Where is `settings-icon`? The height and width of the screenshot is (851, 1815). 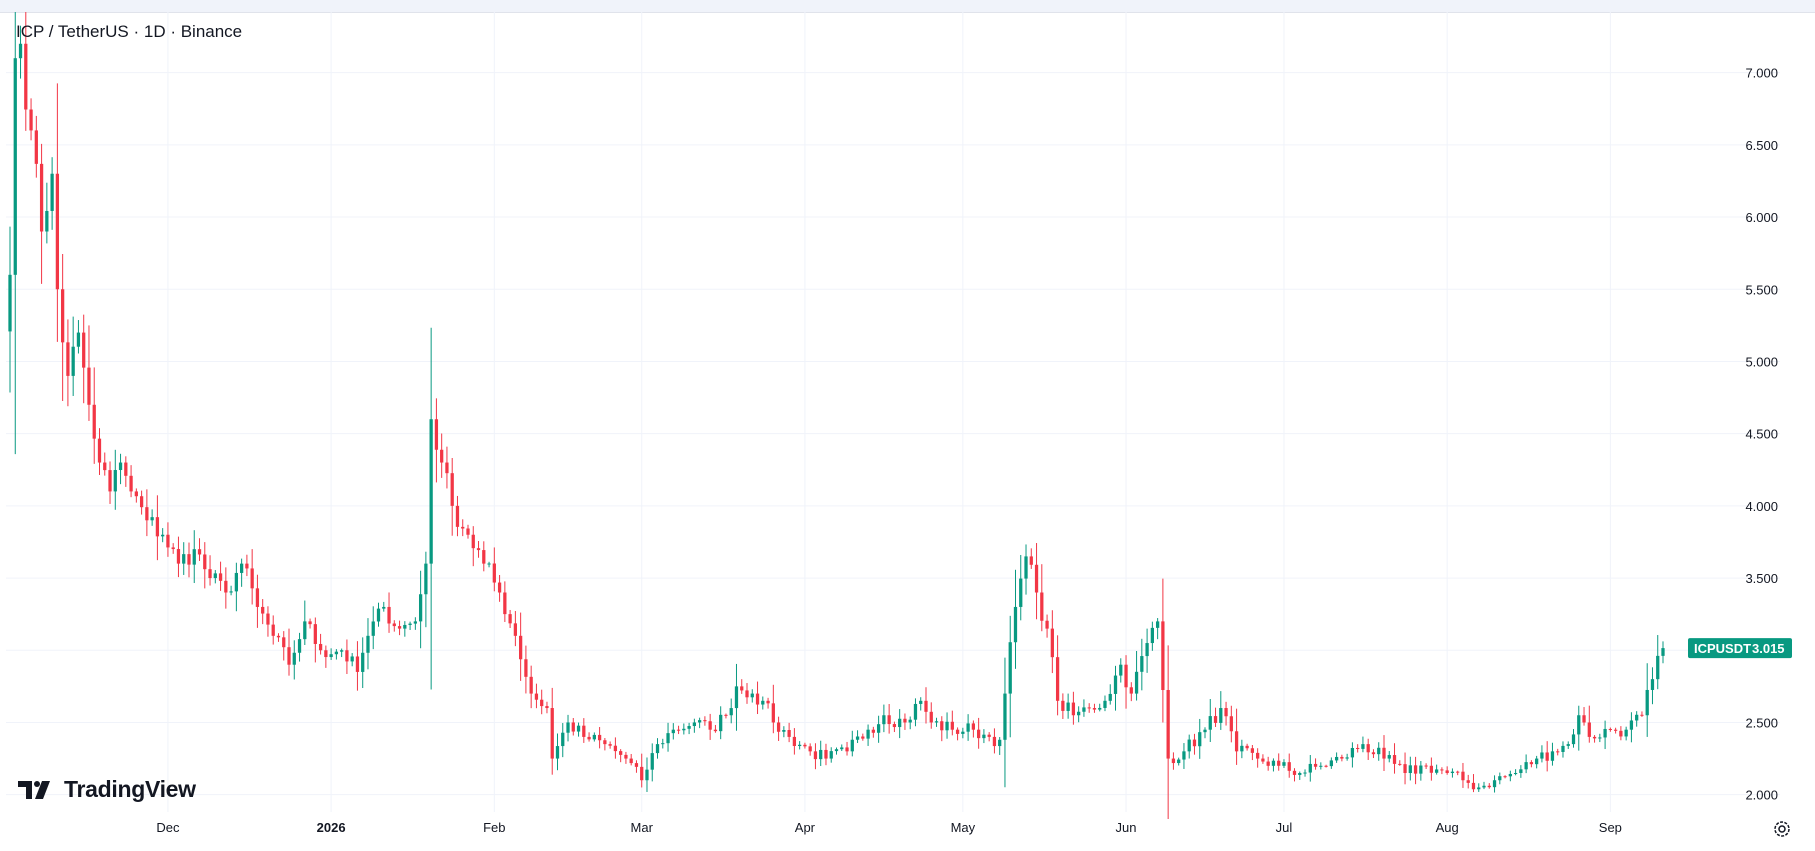 settings-icon is located at coordinates (1782, 829).